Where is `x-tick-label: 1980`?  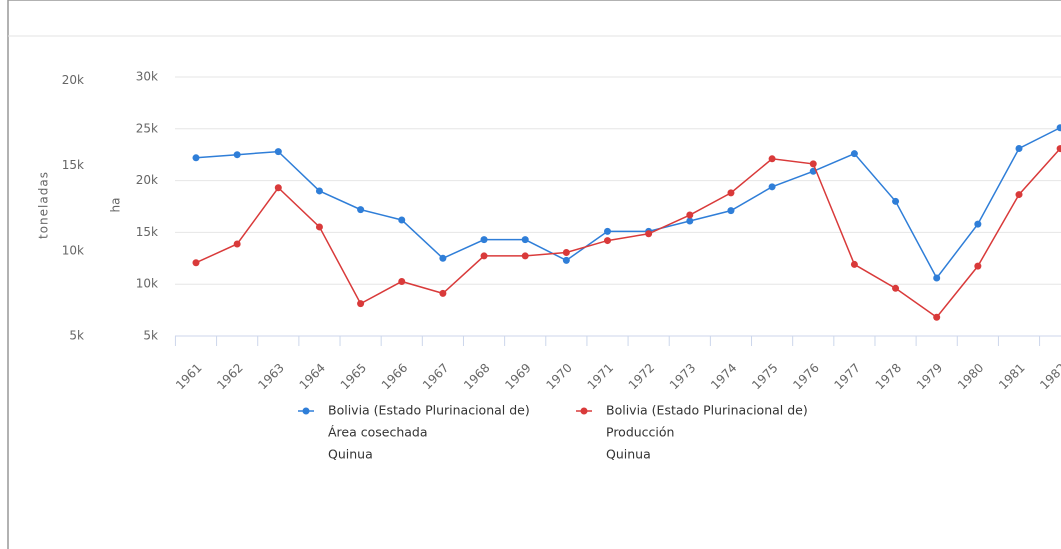
x-tick-label: 1980 is located at coordinates (970, 376).